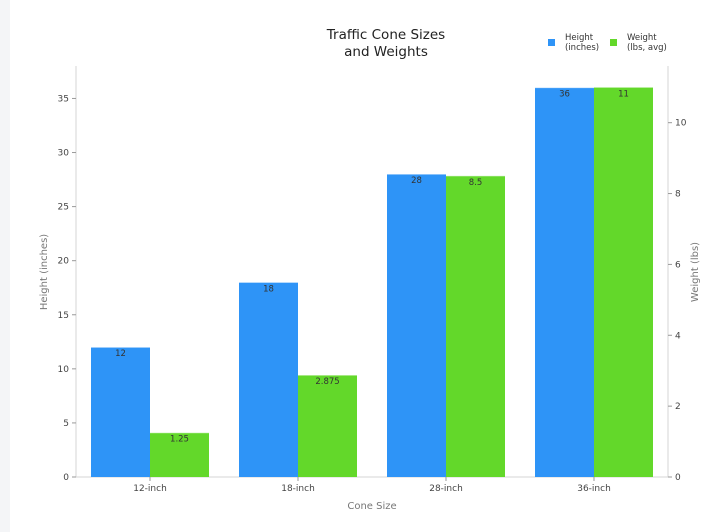 This screenshot has width=707, height=532. I want to click on bar-value-label-height: 36, so click(564, 95).